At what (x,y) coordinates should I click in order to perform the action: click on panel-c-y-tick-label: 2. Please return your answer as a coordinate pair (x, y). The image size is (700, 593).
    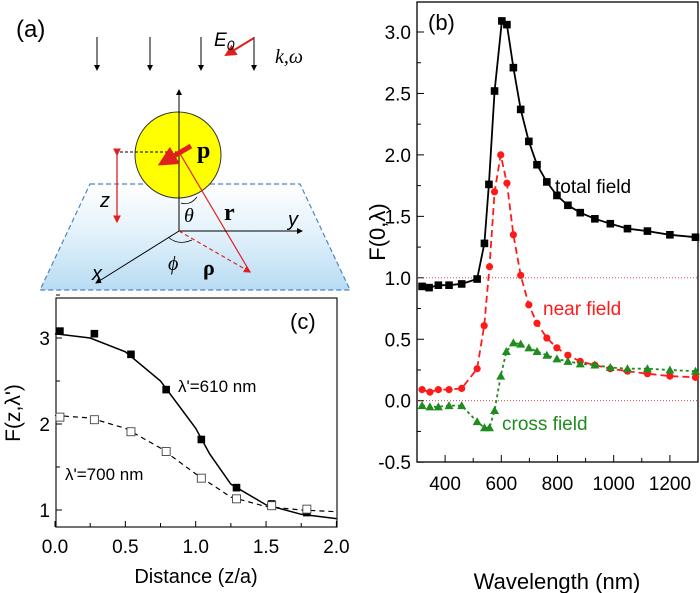
    Looking at the image, I should click on (44, 425).